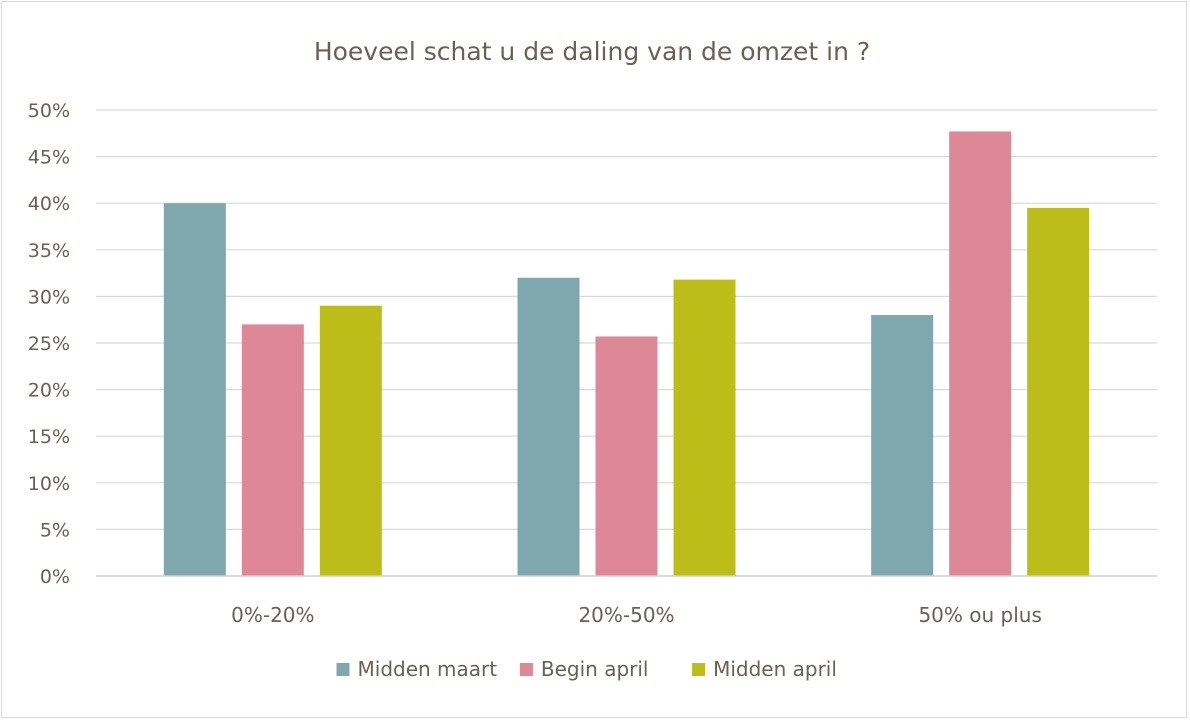 Image resolution: width=1190 pixels, height=721 pixels. Describe the element at coordinates (272, 615) in the screenshot. I see `x-category-label: 0%-20%` at that location.